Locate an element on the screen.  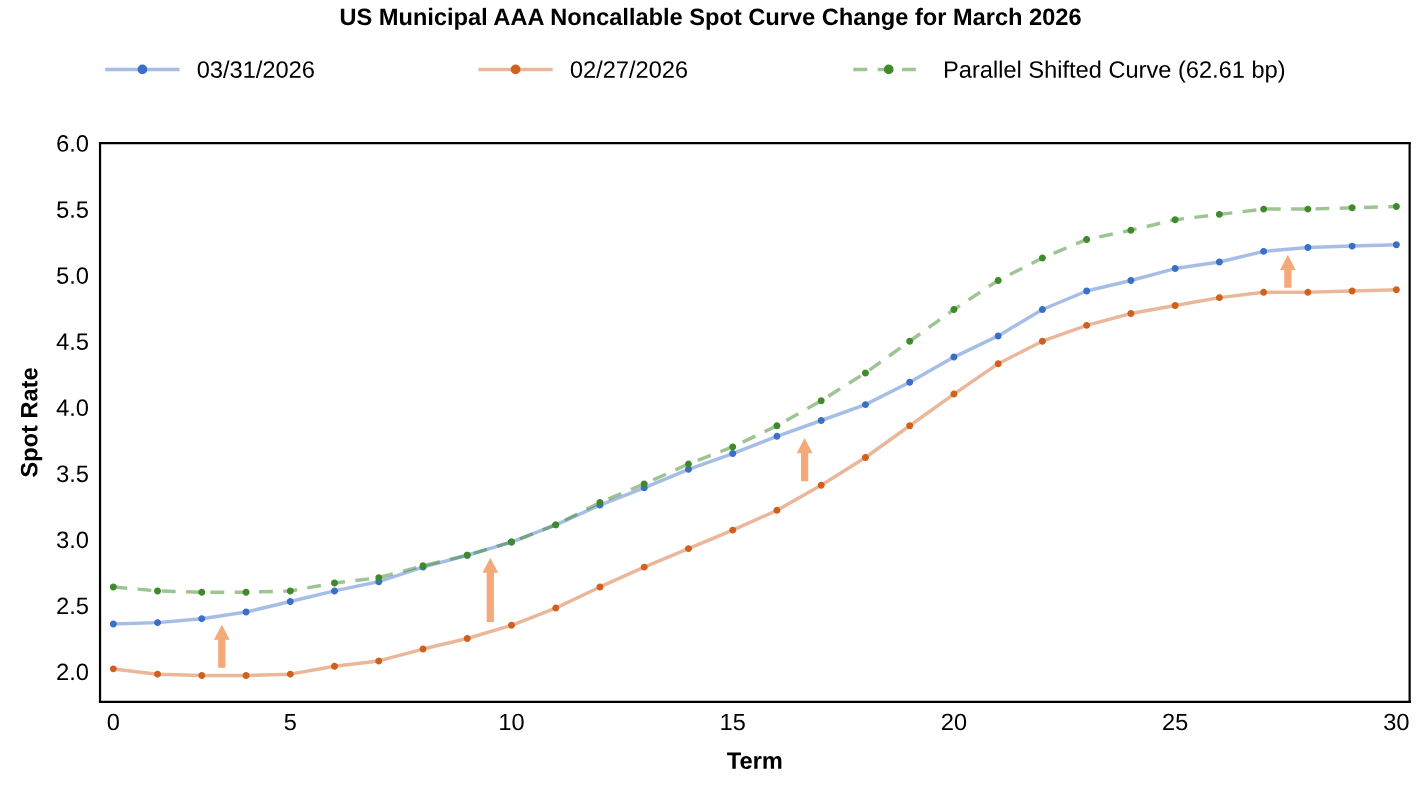
y-tick-label: 5.5 is located at coordinates (72, 209).